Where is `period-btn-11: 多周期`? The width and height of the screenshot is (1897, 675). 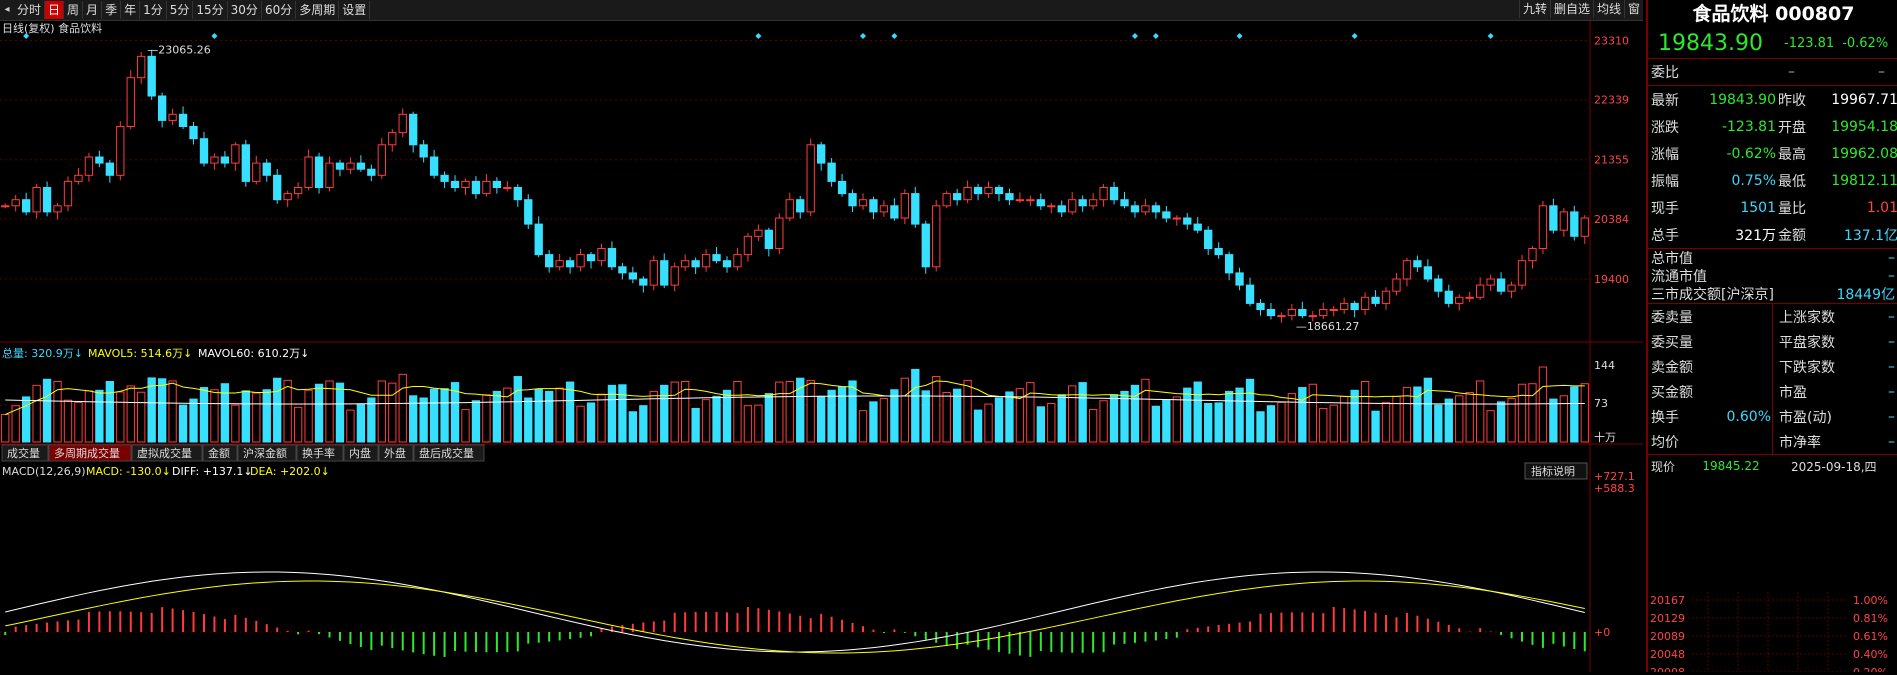 period-btn-11: 多周期 is located at coordinates (318, 10).